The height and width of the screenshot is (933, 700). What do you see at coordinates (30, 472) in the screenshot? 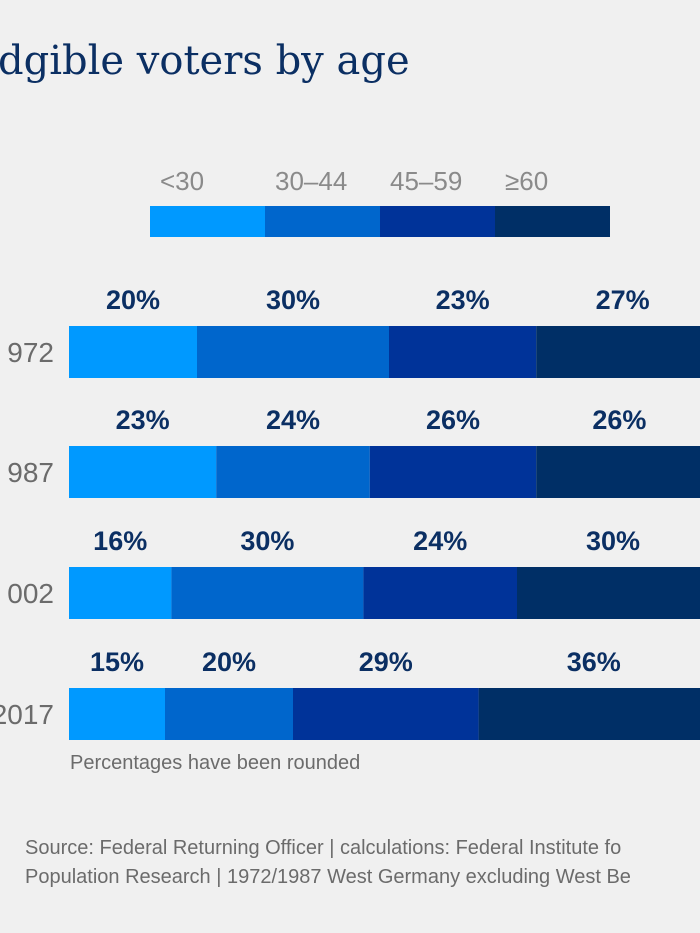
I see `category-label-1: 987` at bounding box center [30, 472].